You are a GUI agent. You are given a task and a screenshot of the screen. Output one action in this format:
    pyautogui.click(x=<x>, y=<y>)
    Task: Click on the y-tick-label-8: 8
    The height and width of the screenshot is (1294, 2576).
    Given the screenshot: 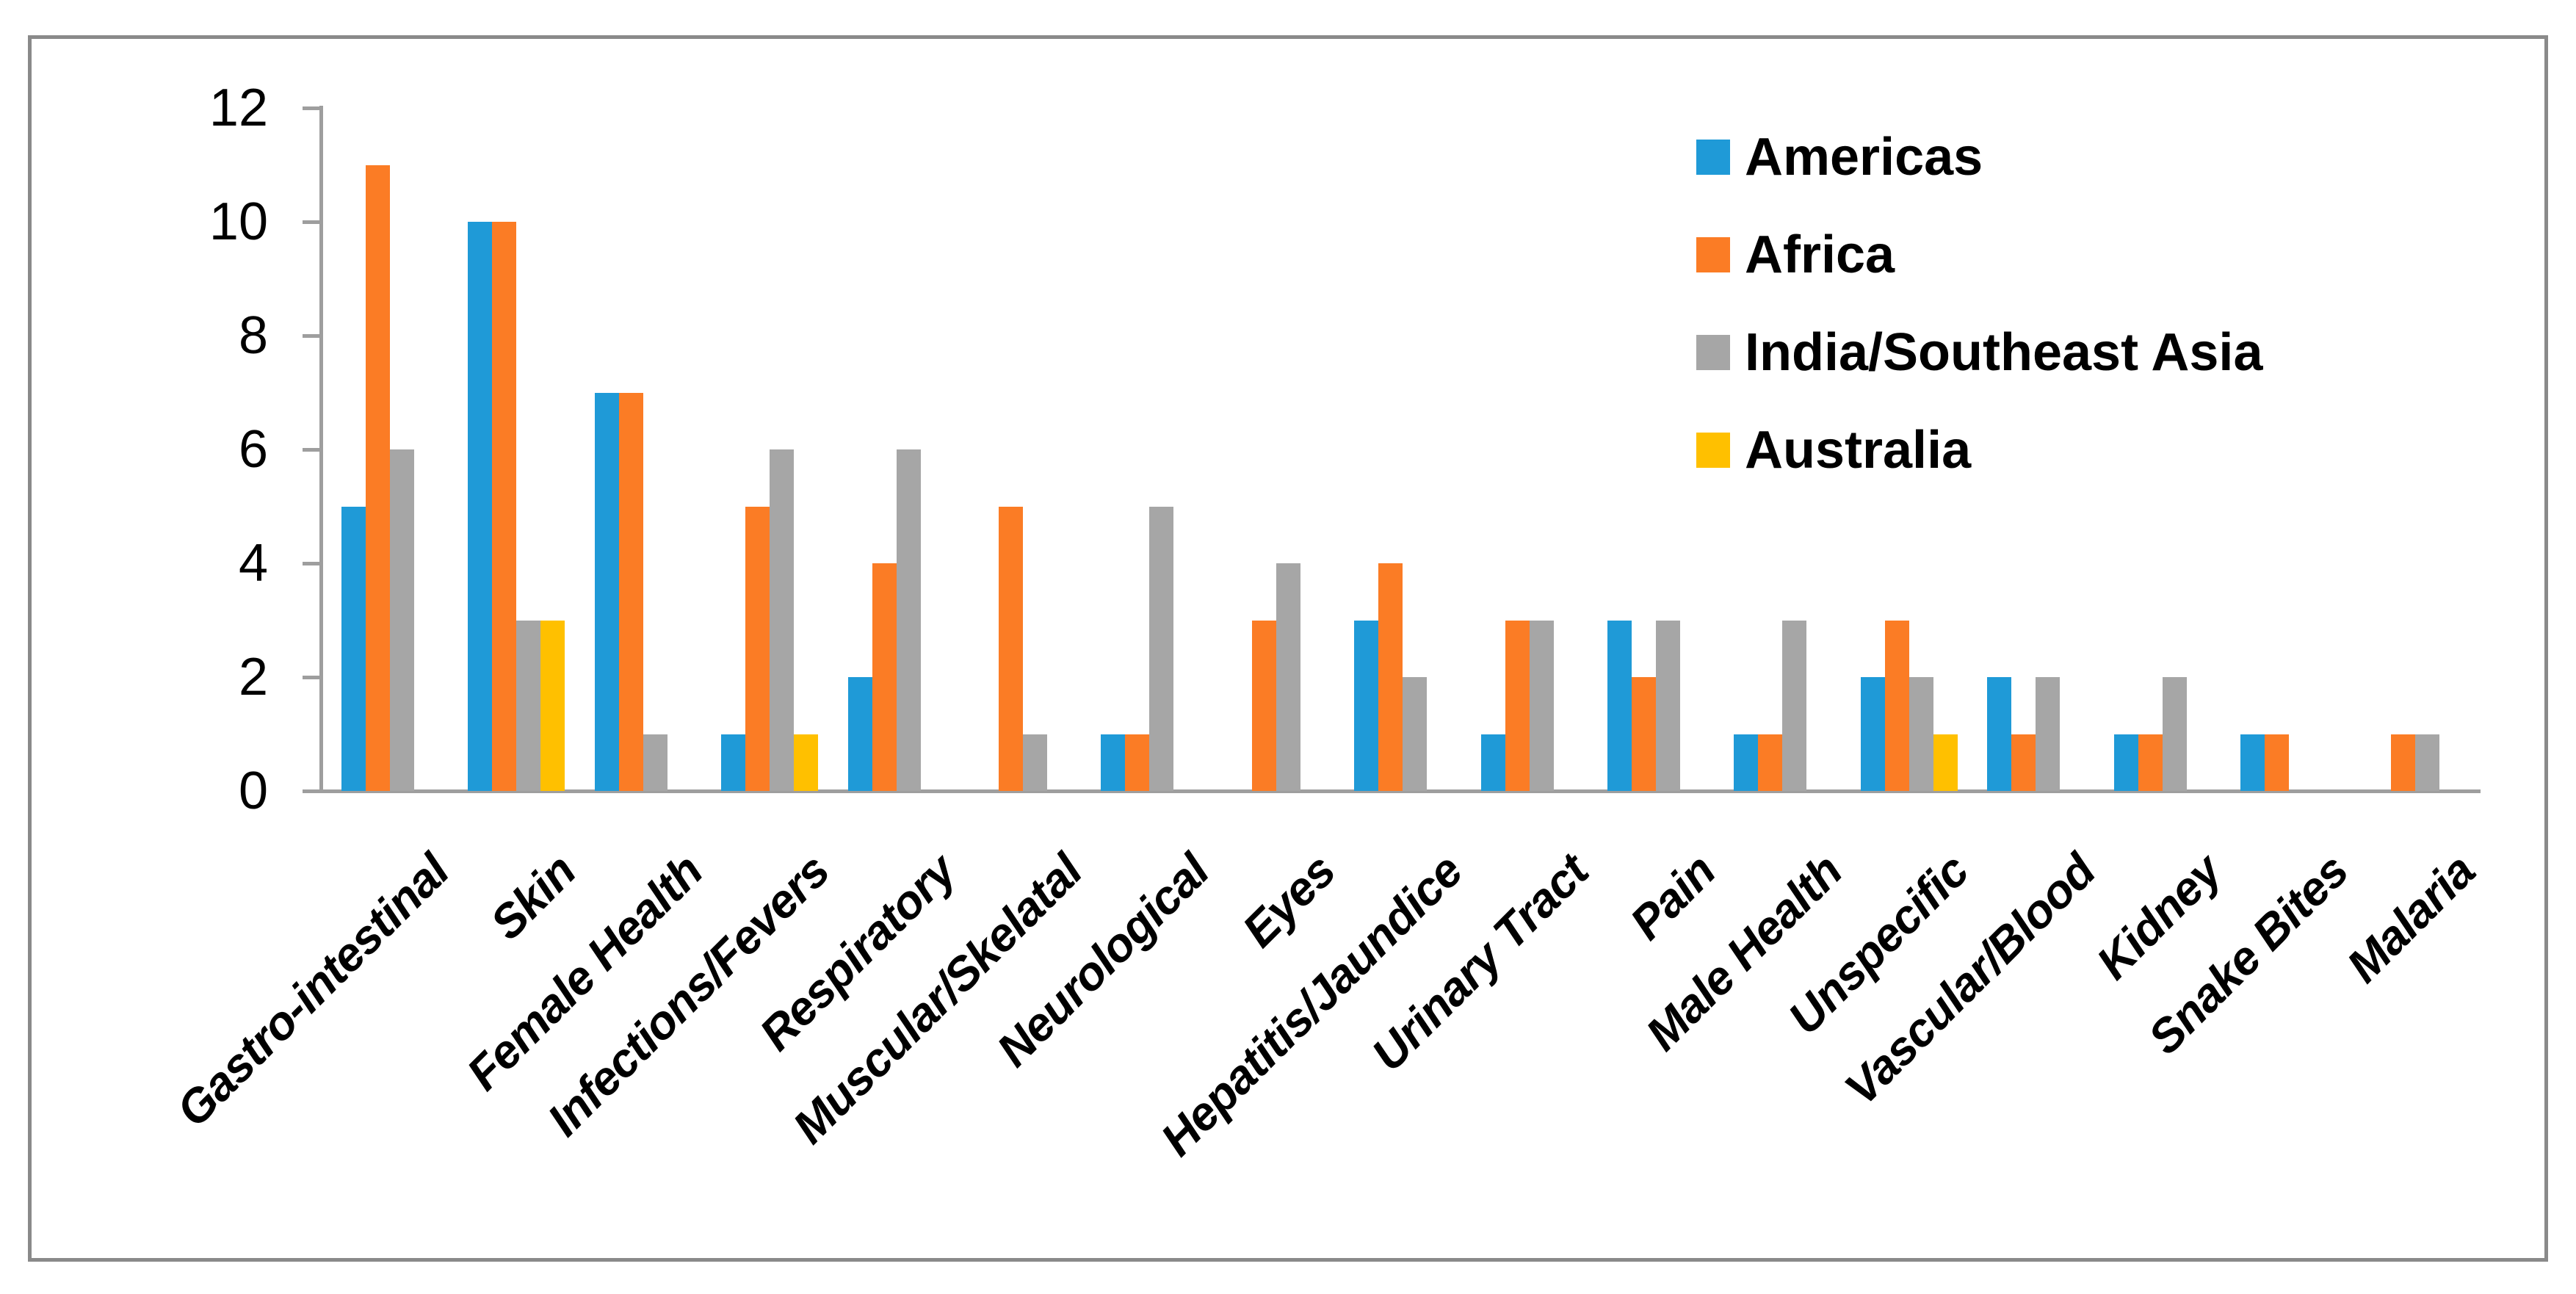 What is the action you would take?
    pyautogui.click(x=253, y=335)
    